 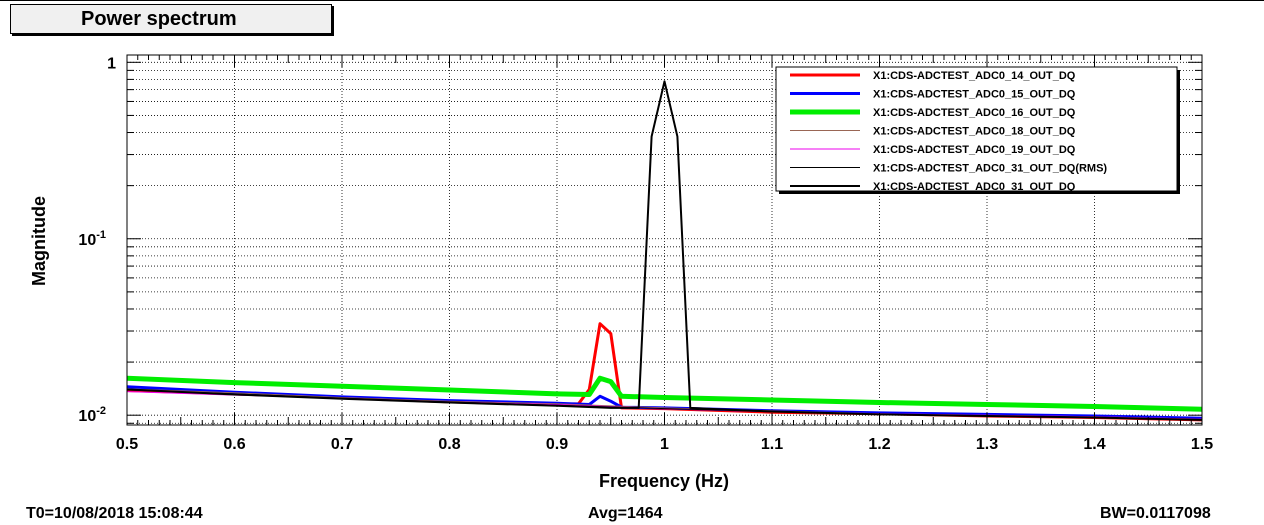 I want to click on legend-label-1: X1:CDS-ADCTEST_ADC0_15_OUT_DQ, so click(x=974, y=95).